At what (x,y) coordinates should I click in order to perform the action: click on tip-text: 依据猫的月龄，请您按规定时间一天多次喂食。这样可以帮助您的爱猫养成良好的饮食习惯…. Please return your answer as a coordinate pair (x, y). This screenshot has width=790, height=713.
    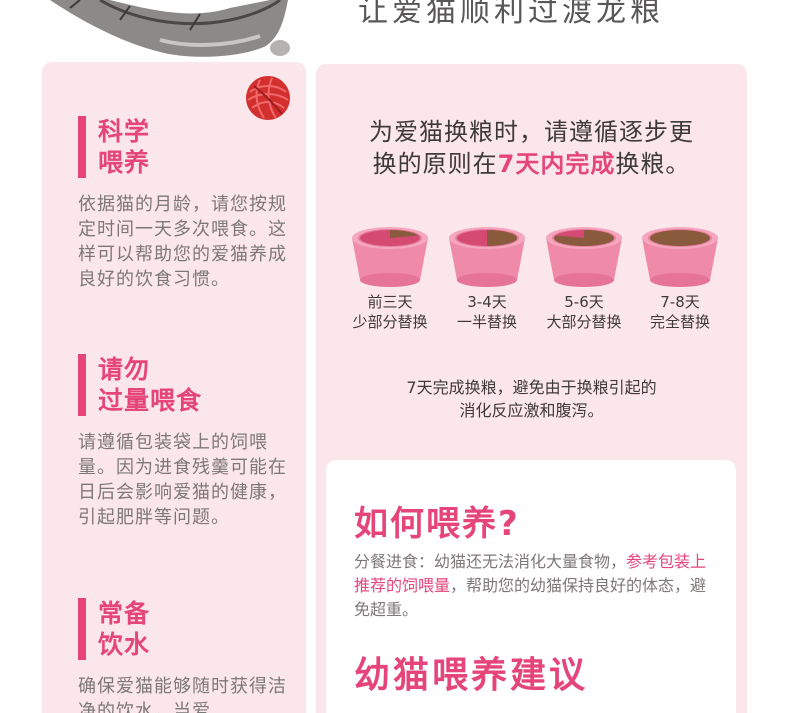
    Looking at the image, I should click on (182, 242).